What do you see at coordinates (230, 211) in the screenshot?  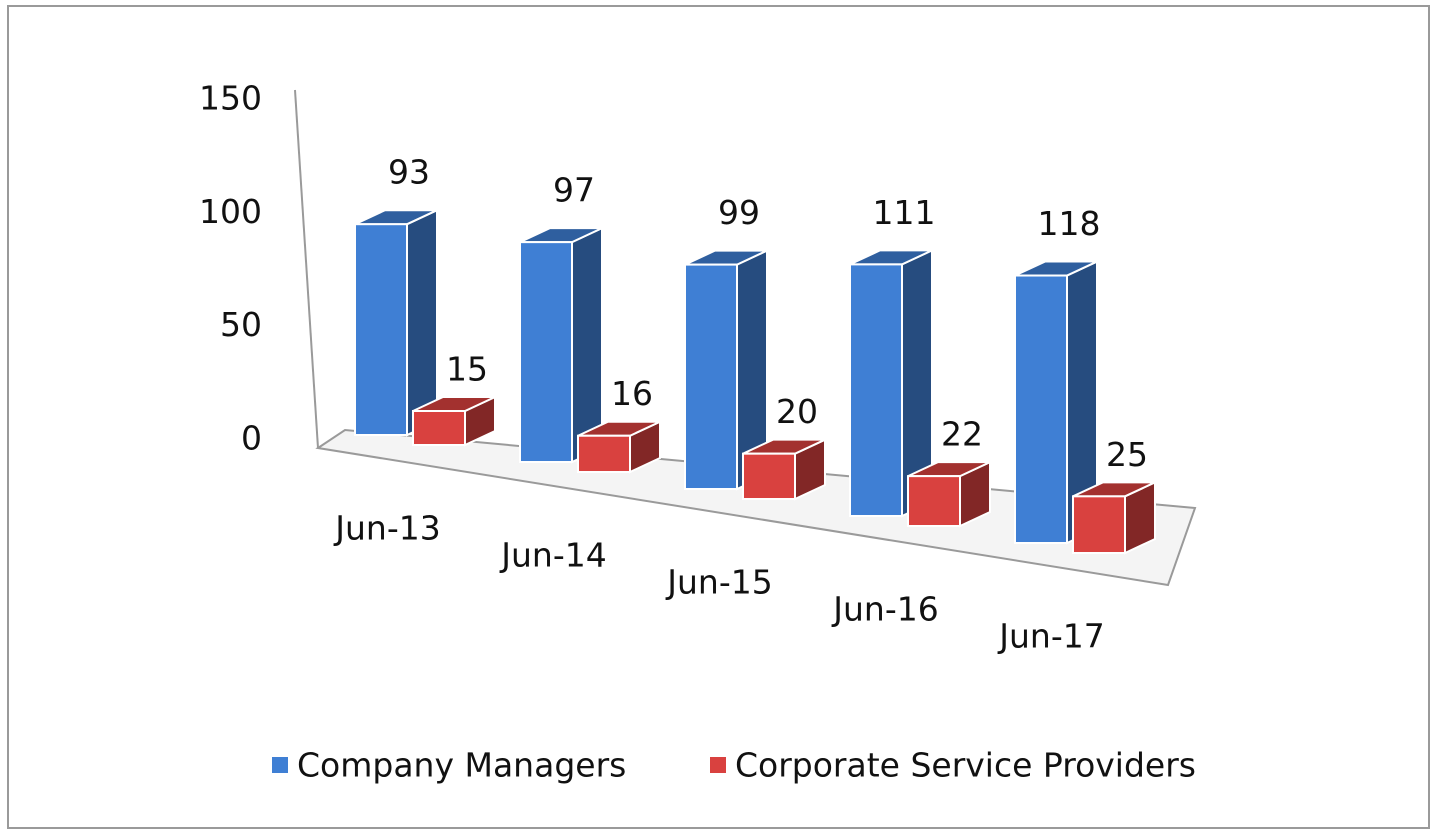 I see `y-tick-label: 100` at bounding box center [230, 211].